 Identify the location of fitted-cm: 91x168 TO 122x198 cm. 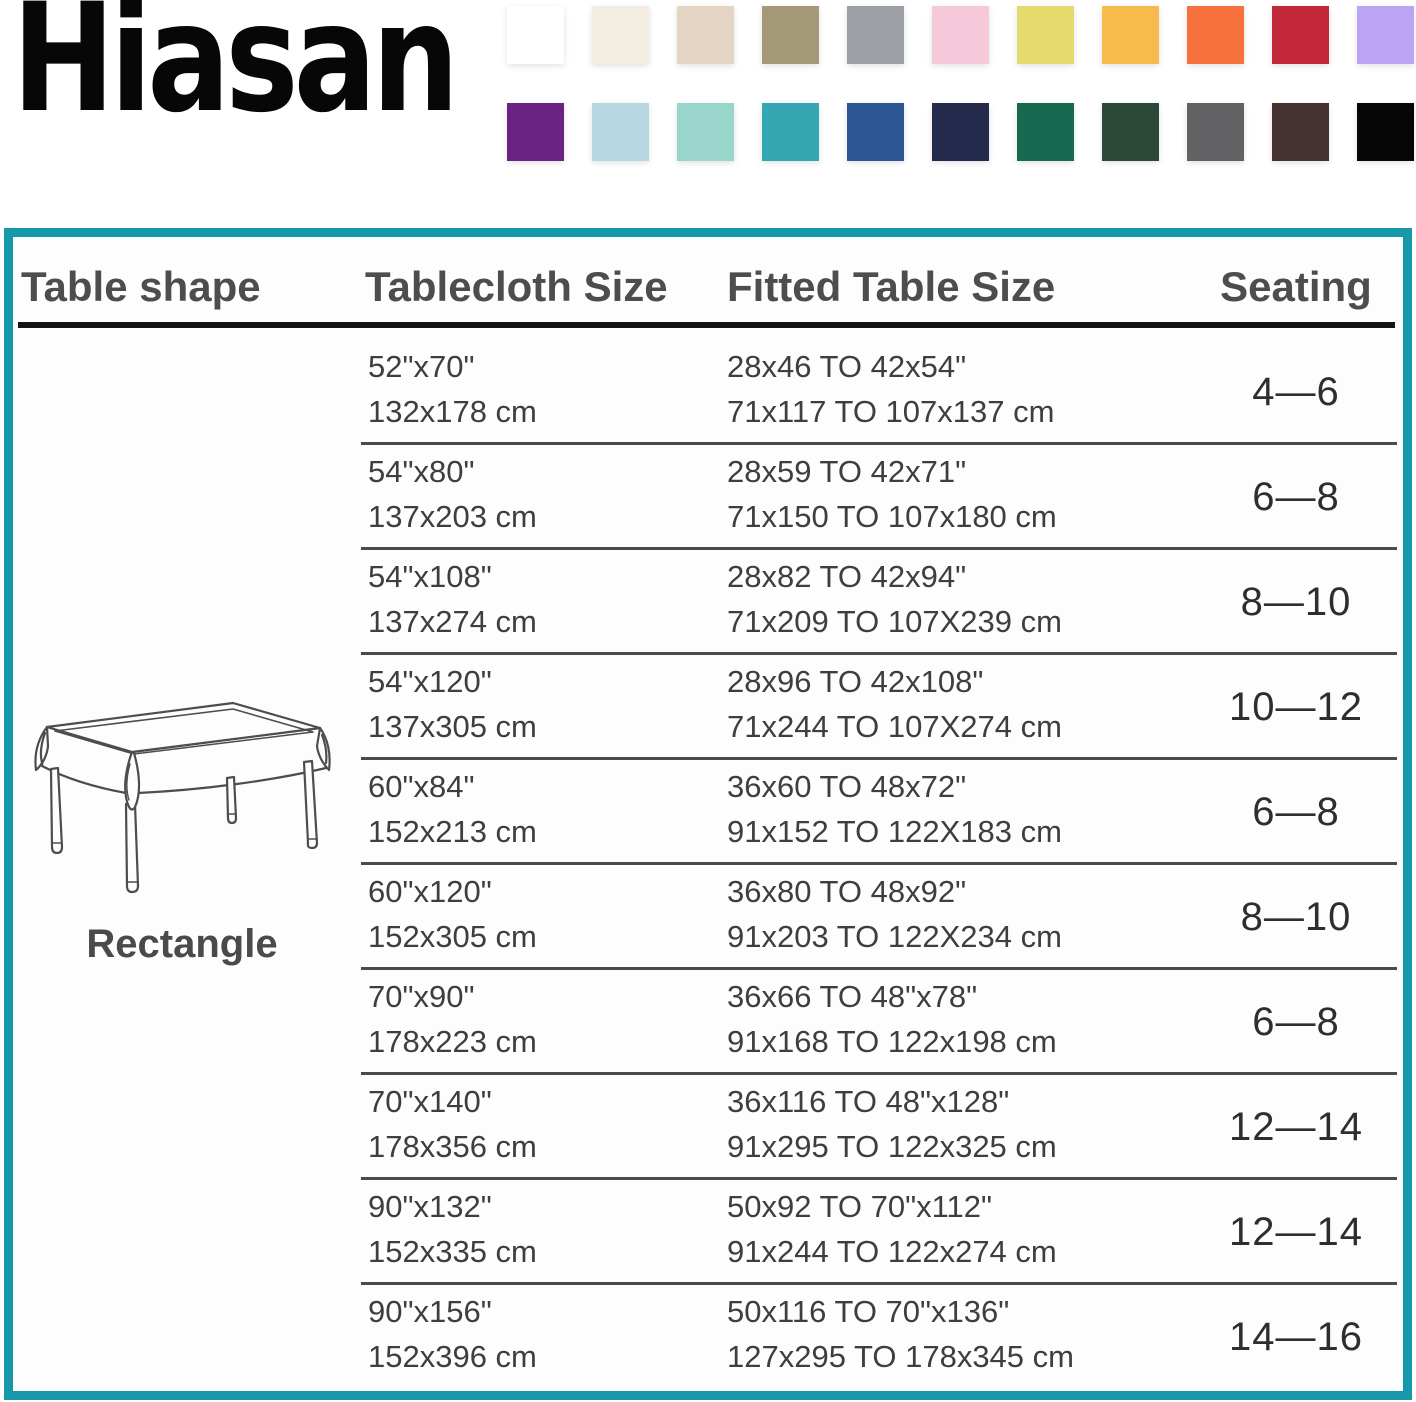
(892, 1041).